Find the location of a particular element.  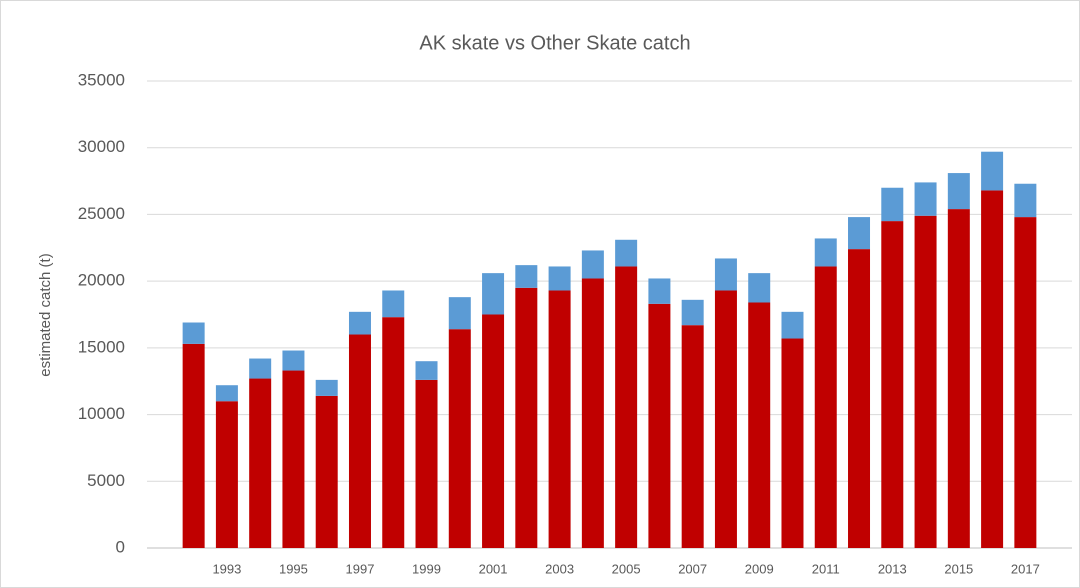

y-axis-label: estimated catch (t) is located at coordinates (45, 314).